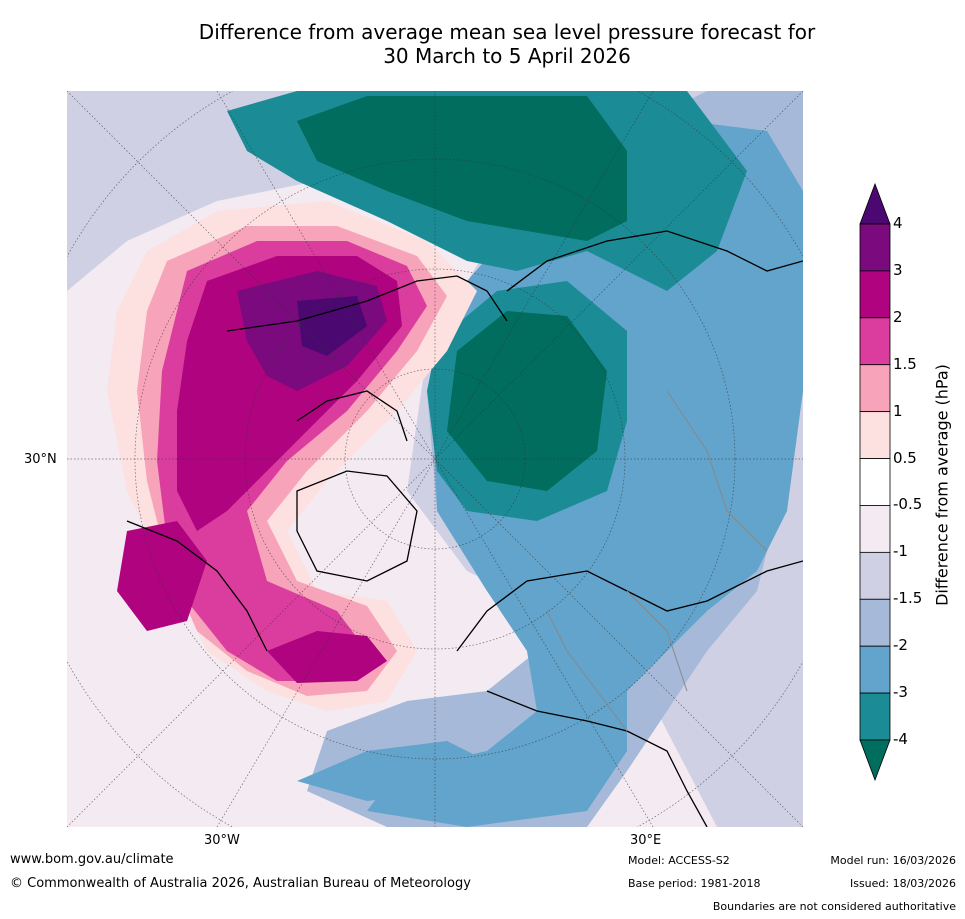  I want to click on colorbar-tick-label: 4, so click(898, 223).